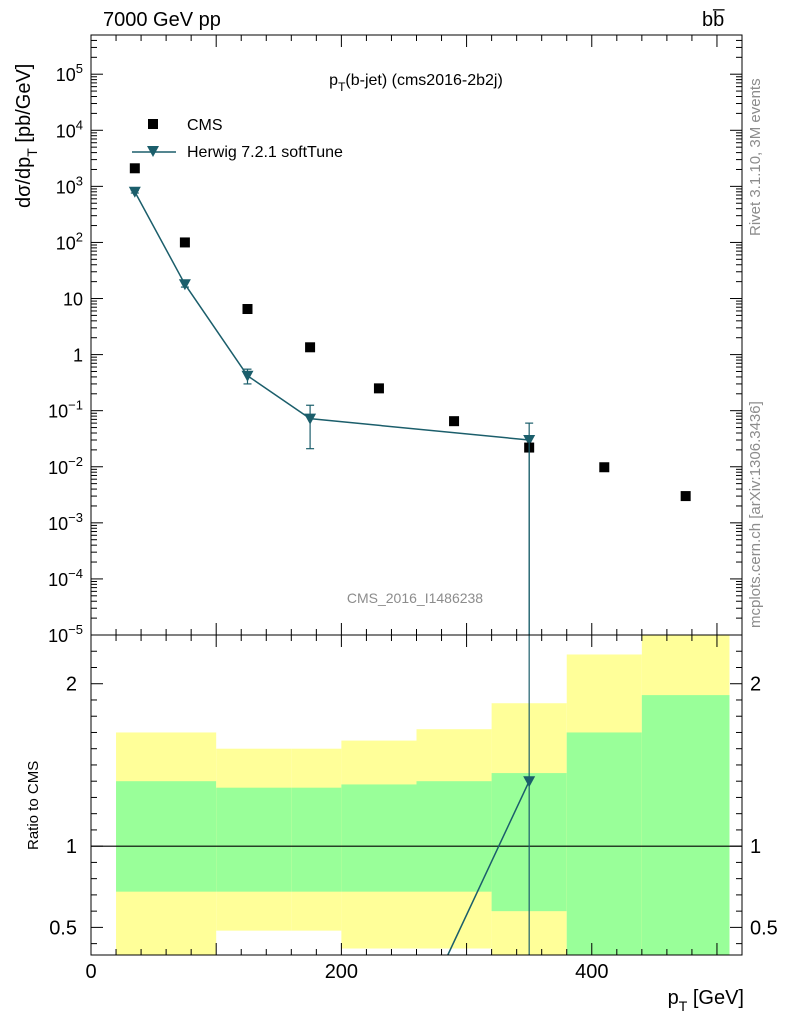 The image size is (786, 1024). Describe the element at coordinates (26, 136) in the screenshot. I see `main-y-label: dσ/dpT [pb/GeV]` at that location.